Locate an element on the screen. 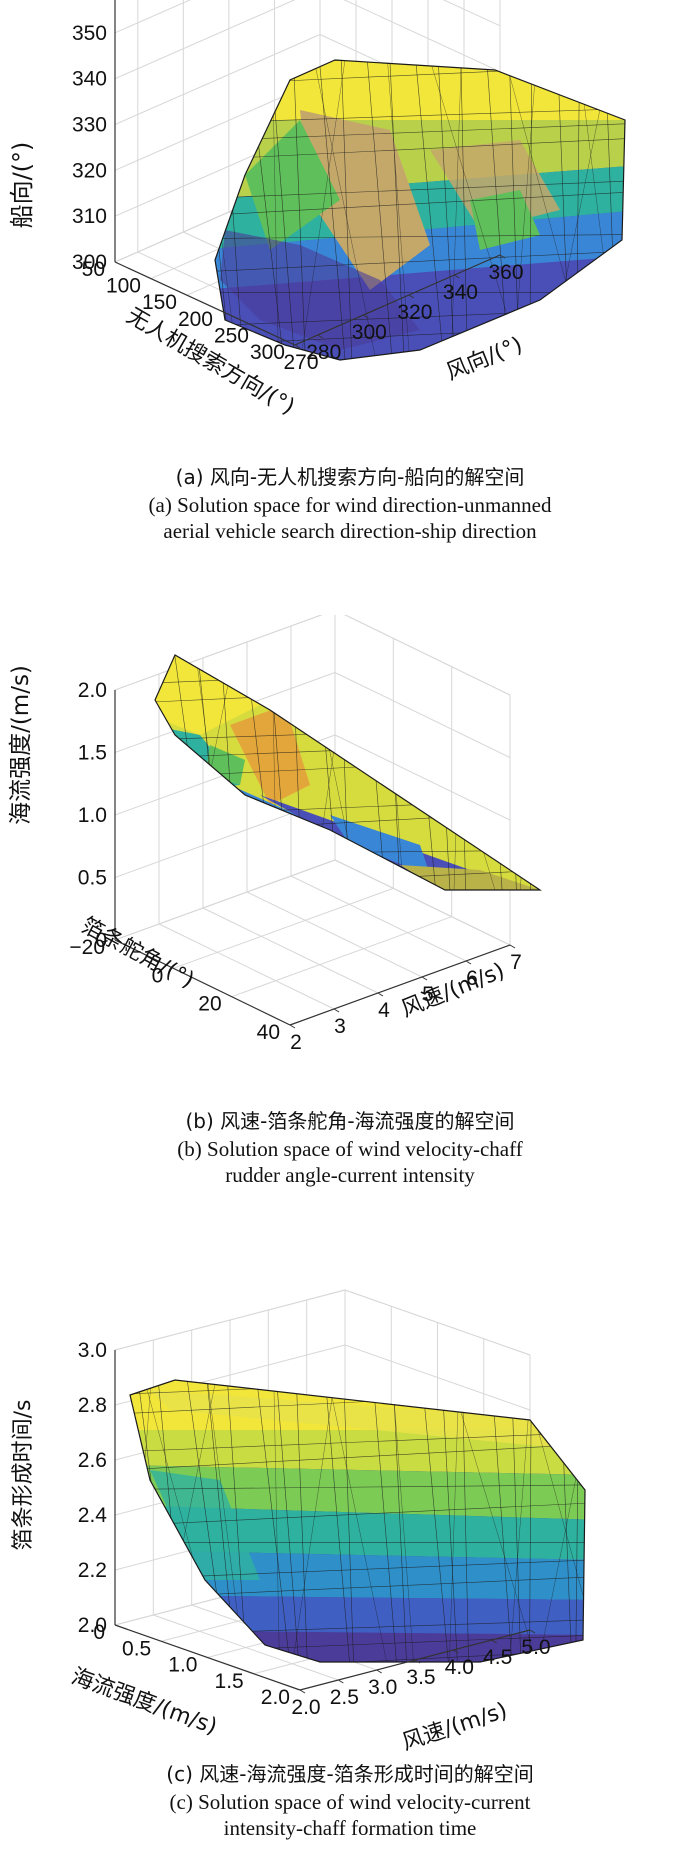  z-tick-label-b: 0.5 is located at coordinates (92, 878).